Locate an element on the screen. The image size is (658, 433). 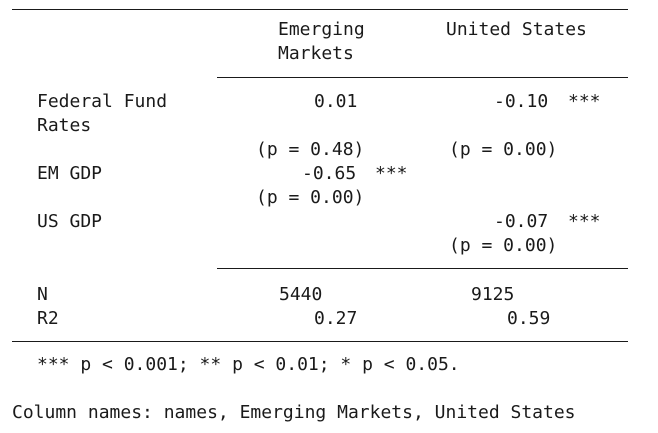
header-emerging-markets-line1: Emerging is located at coordinates (321, 29).